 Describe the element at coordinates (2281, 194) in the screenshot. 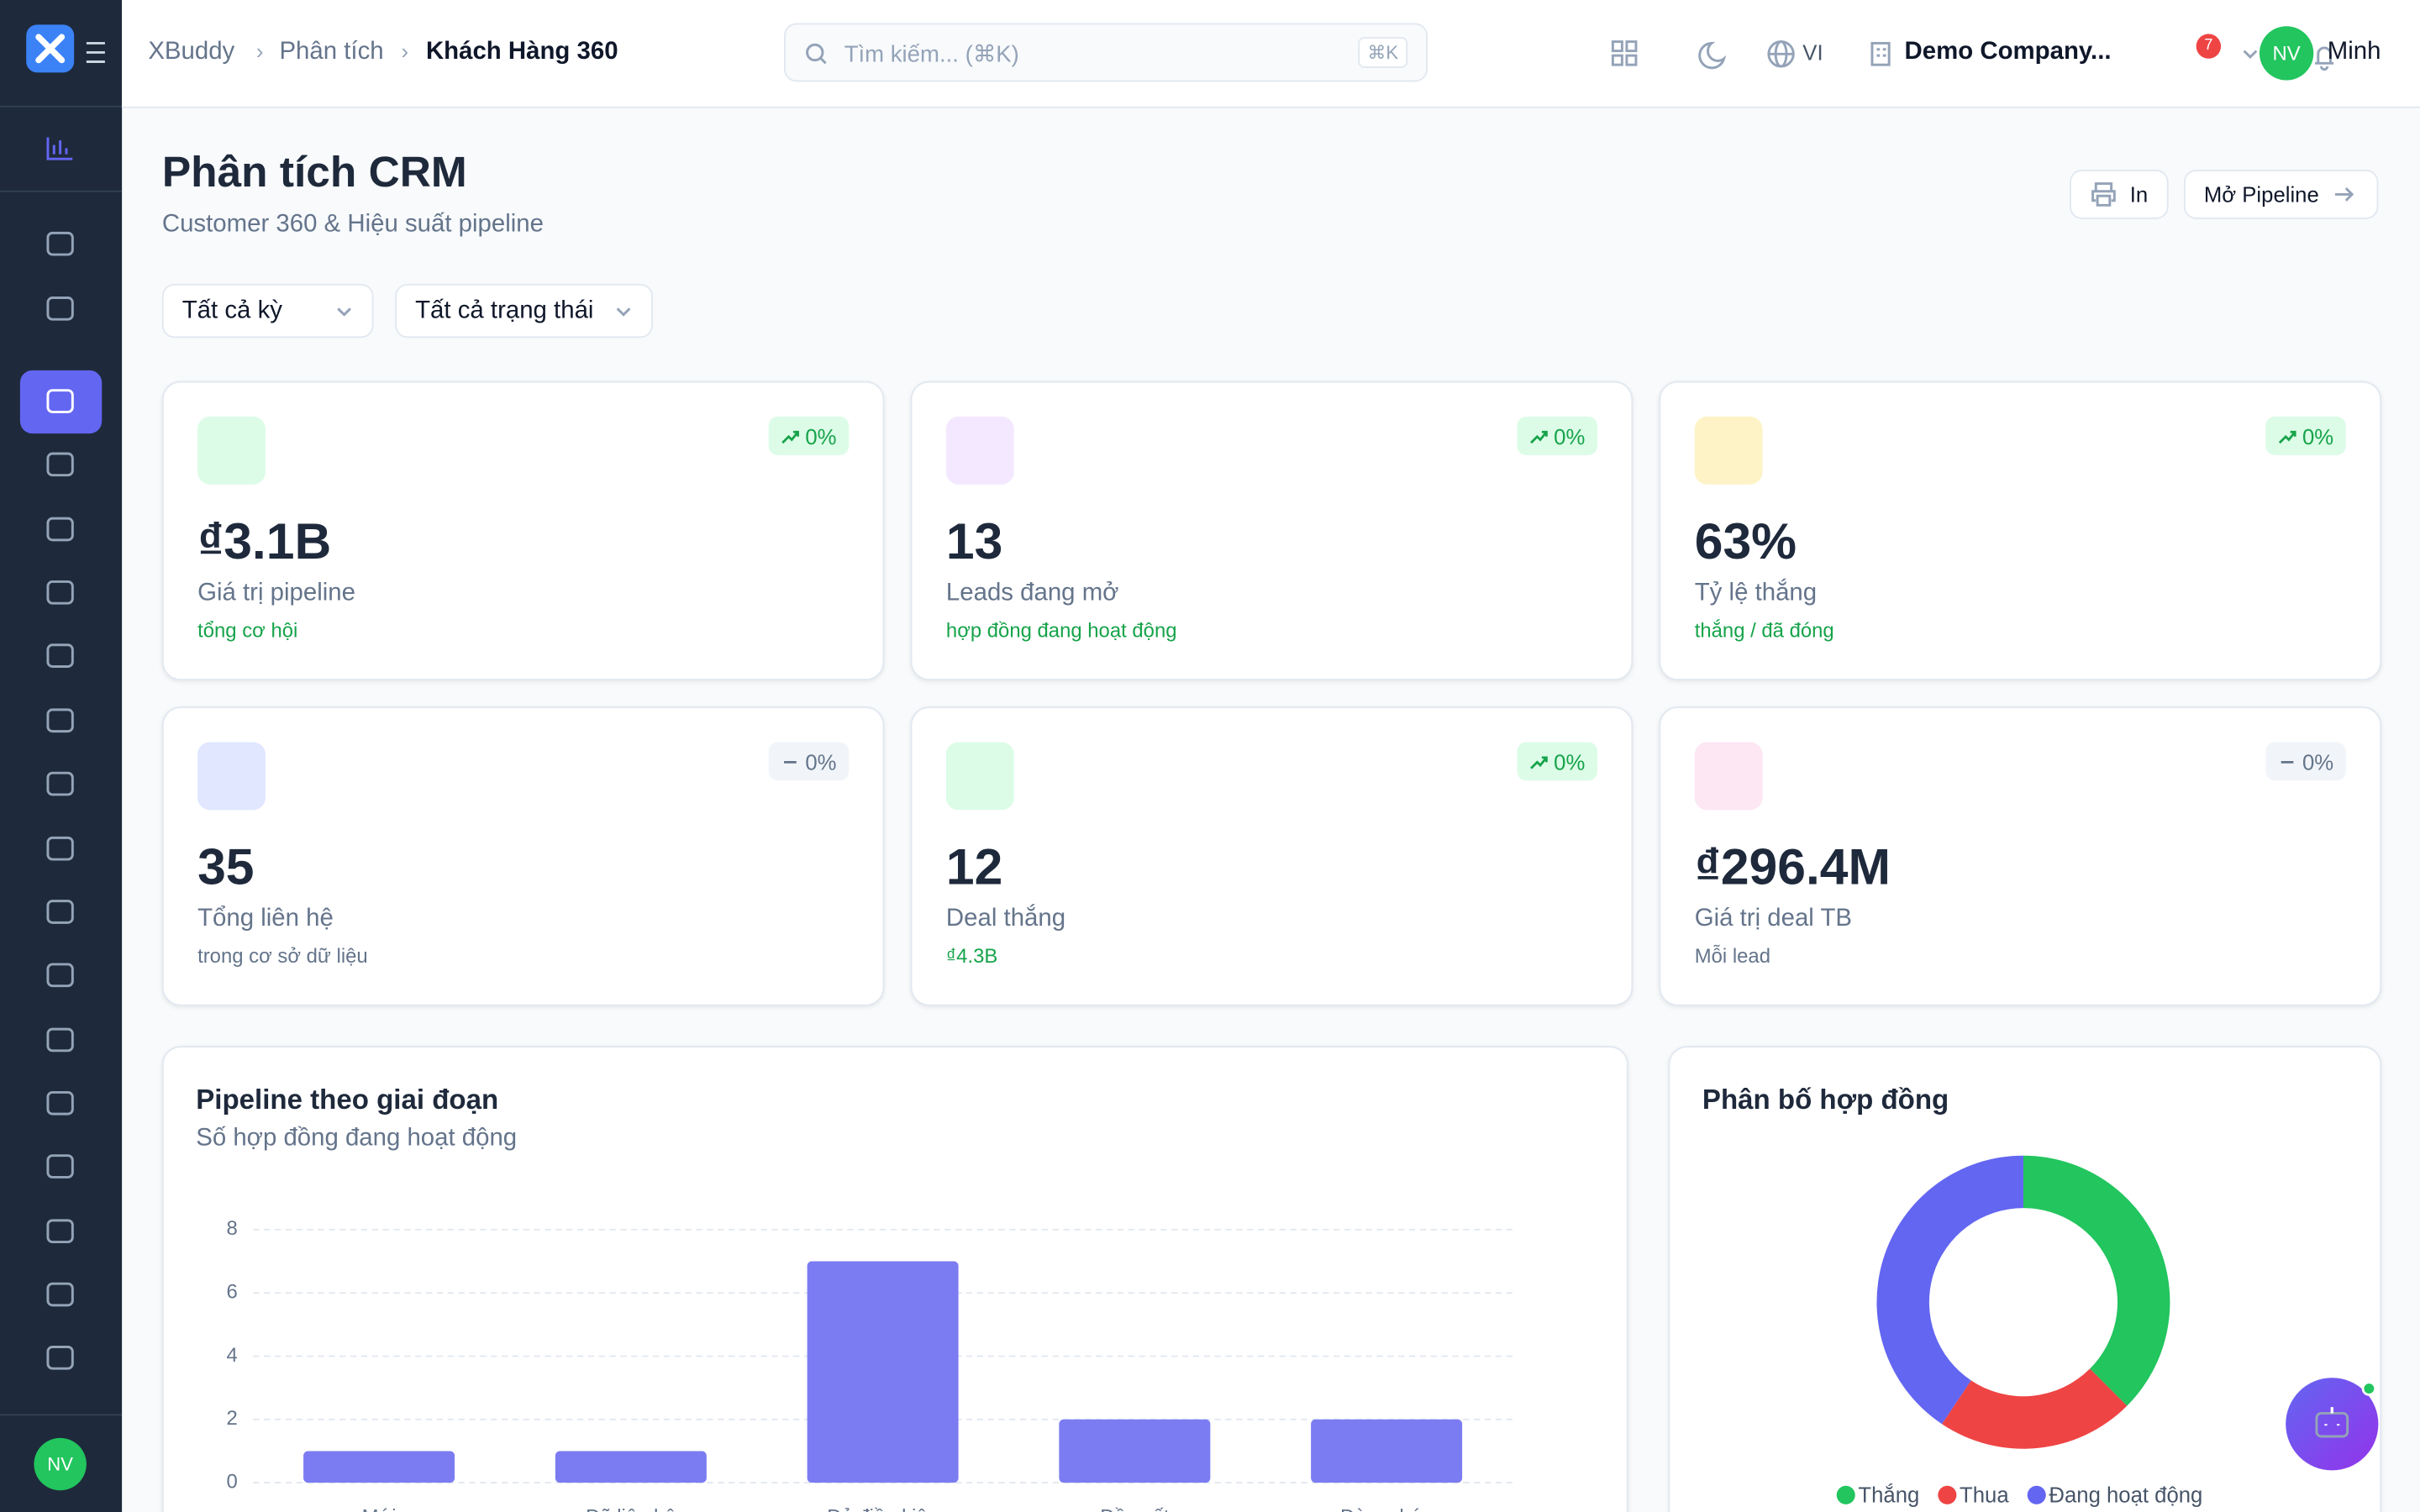

I see `pipeline-button: Mở Pipeline` at that location.